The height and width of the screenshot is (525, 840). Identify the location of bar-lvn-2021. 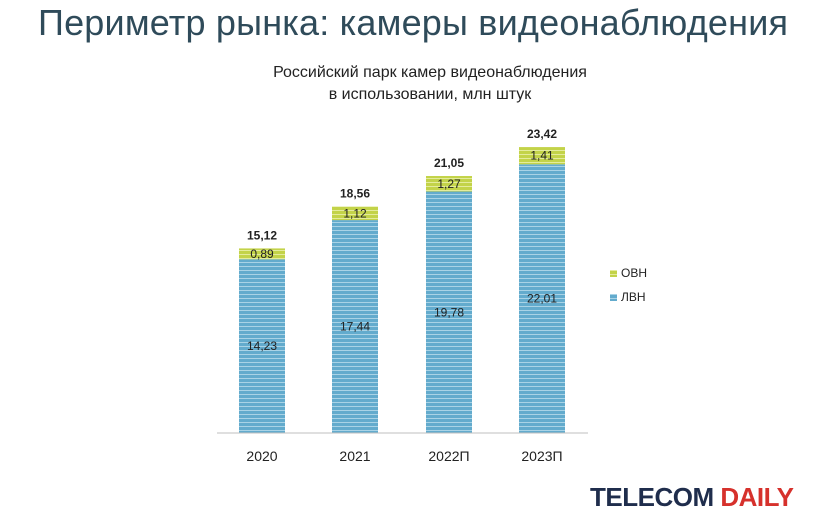
(355, 326).